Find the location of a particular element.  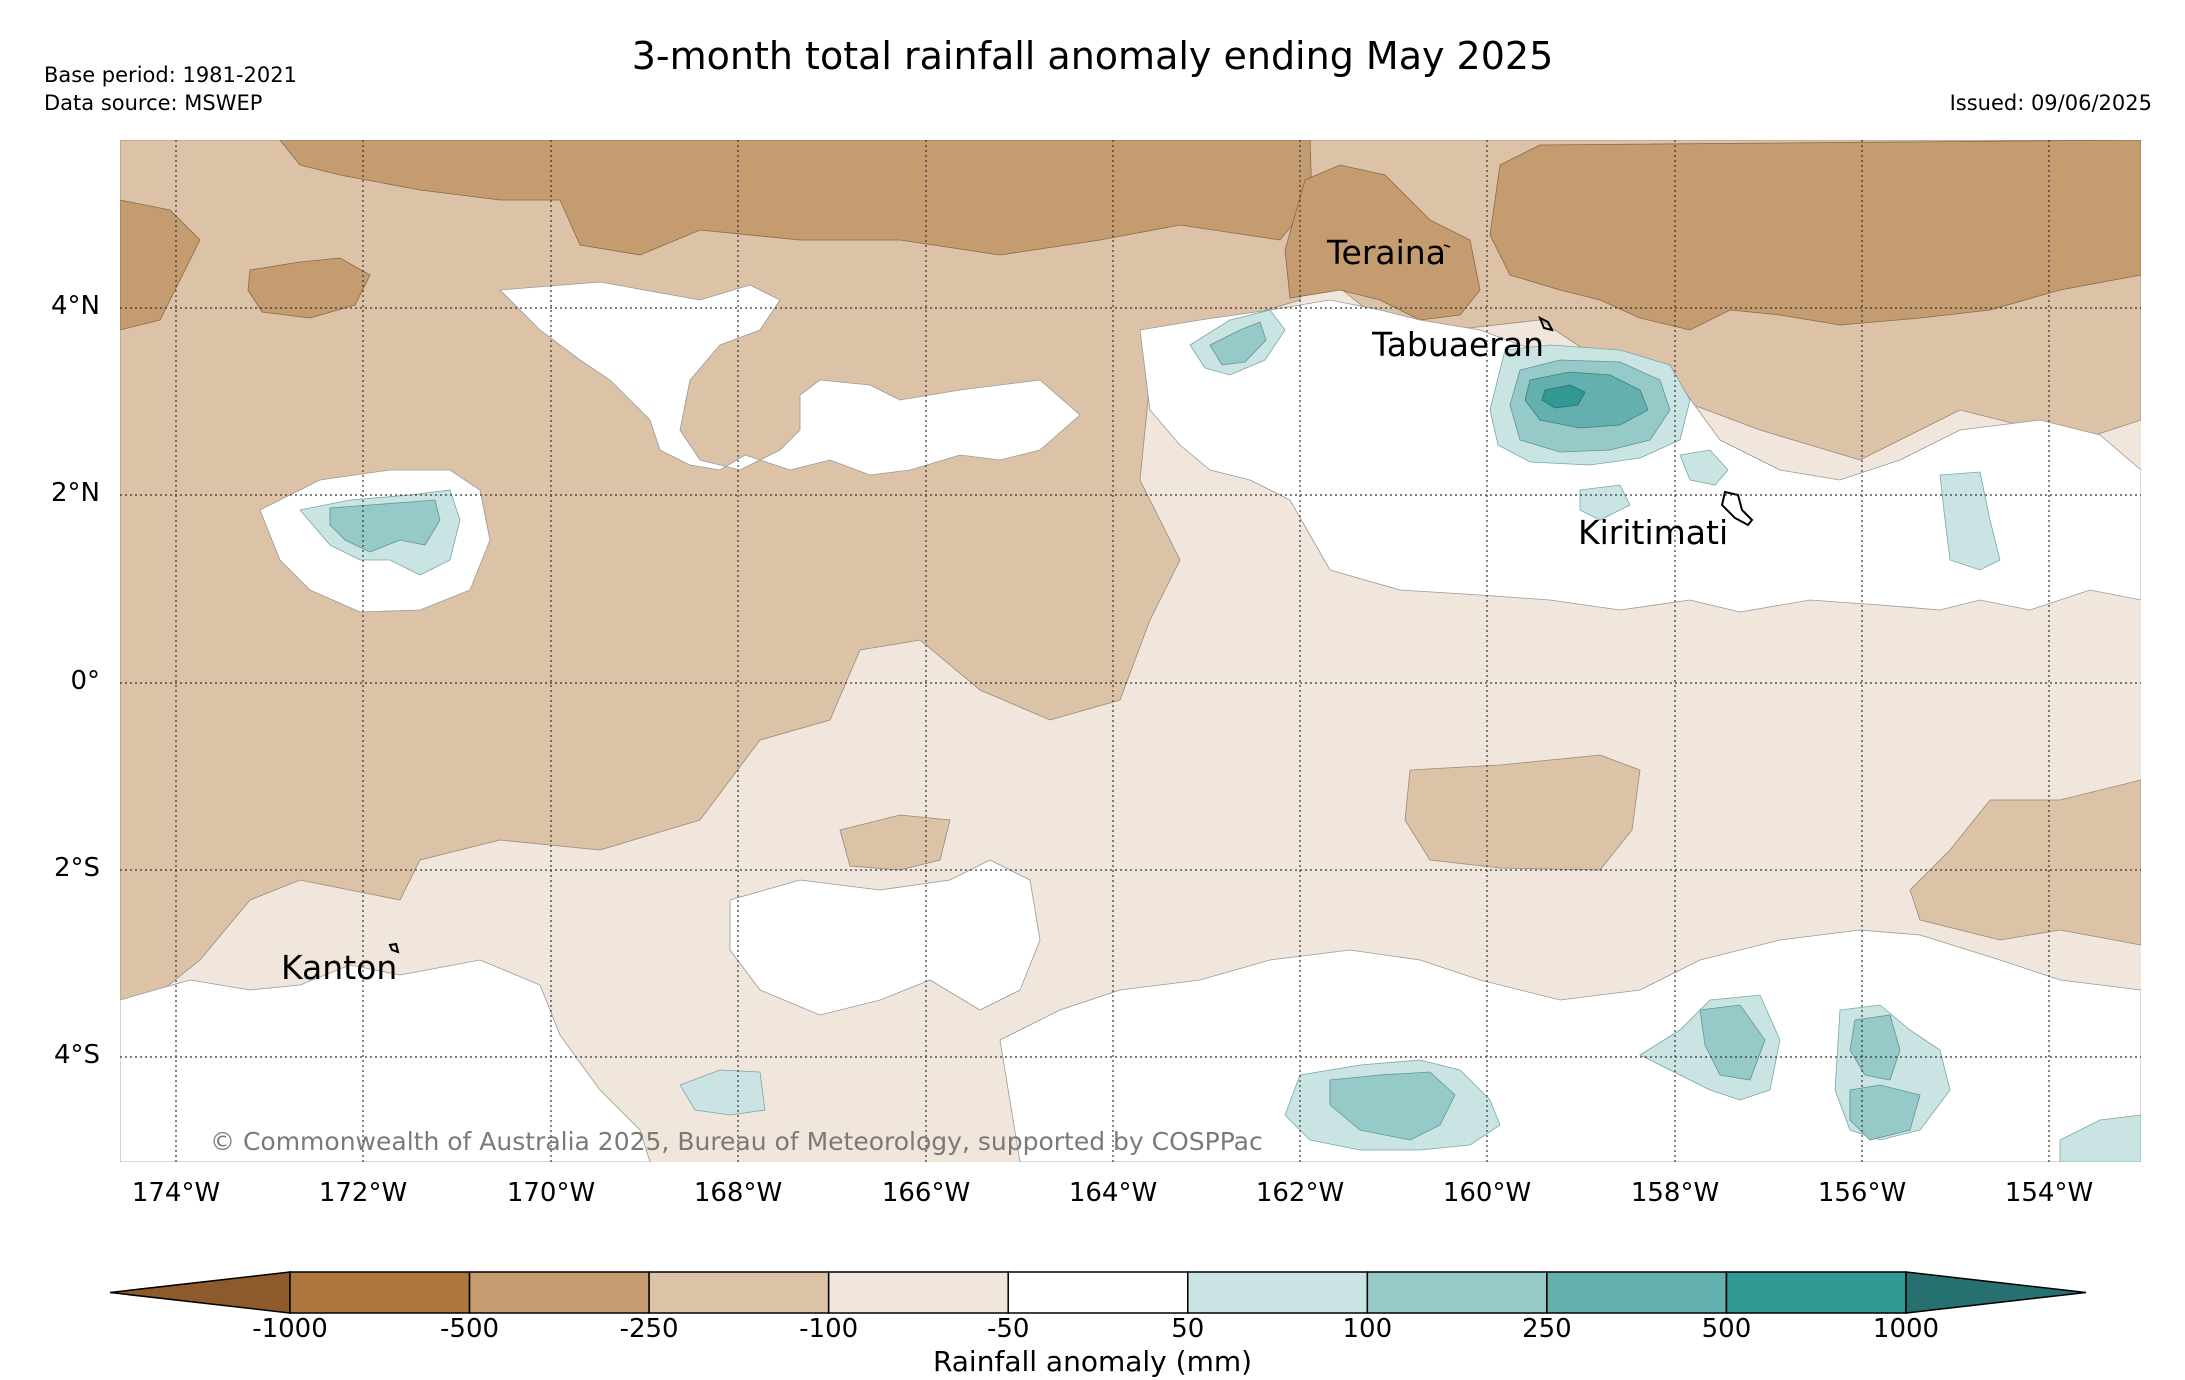

normal-region-north-strip is located at coordinates (790, 378).